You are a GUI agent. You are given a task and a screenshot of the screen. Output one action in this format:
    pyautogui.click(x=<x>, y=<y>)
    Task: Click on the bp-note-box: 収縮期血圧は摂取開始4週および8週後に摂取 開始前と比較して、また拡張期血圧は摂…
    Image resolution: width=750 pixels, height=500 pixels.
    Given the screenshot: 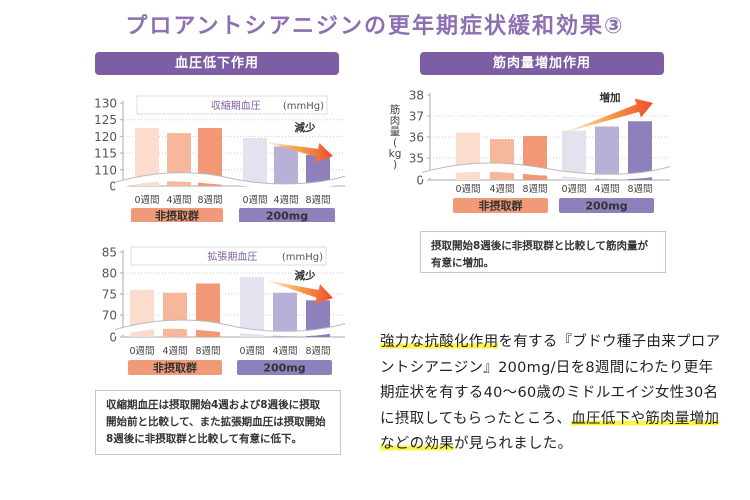 What is the action you would take?
    pyautogui.click(x=218, y=422)
    